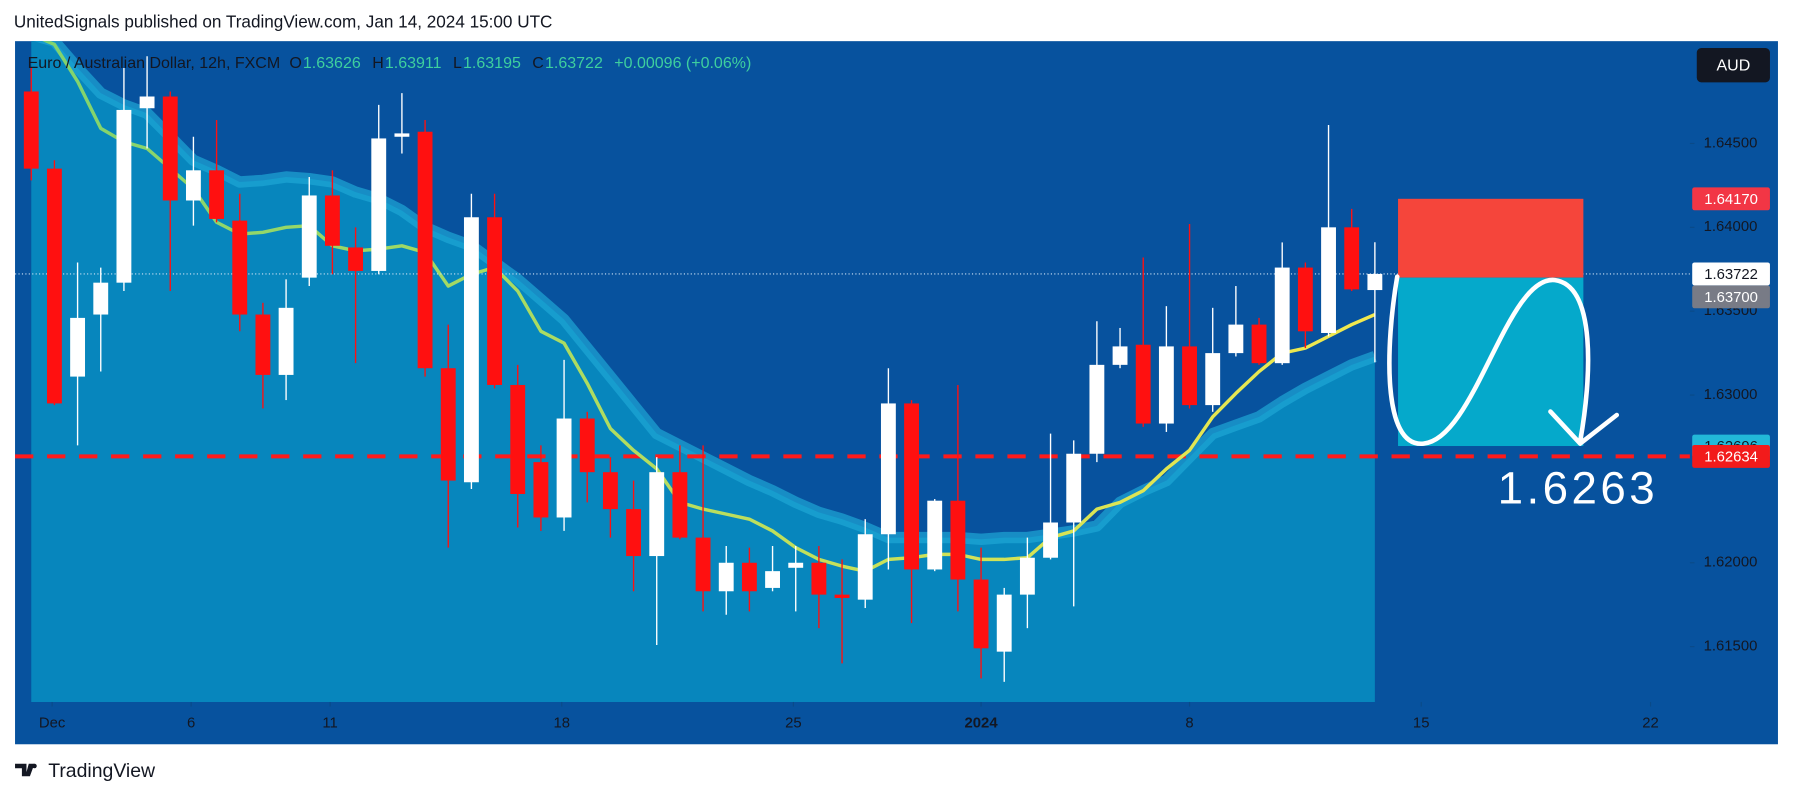 This screenshot has width=1793, height=798. What do you see at coordinates (538, 63) in the screenshot?
I see `legend-text: C` at bounding box center [538, 63].